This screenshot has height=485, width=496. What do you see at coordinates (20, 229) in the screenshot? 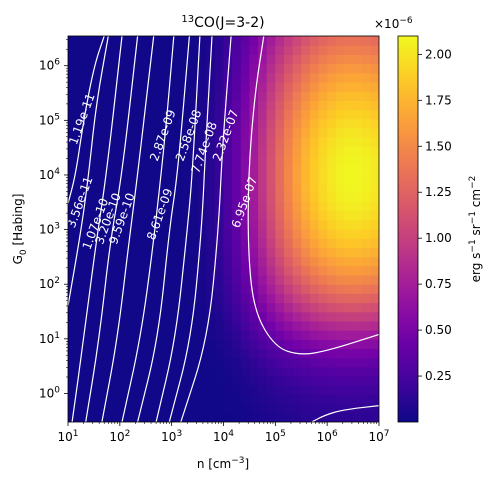
I see `y-axis-label: G0 [Habing]` at bounding box center [20, 229].